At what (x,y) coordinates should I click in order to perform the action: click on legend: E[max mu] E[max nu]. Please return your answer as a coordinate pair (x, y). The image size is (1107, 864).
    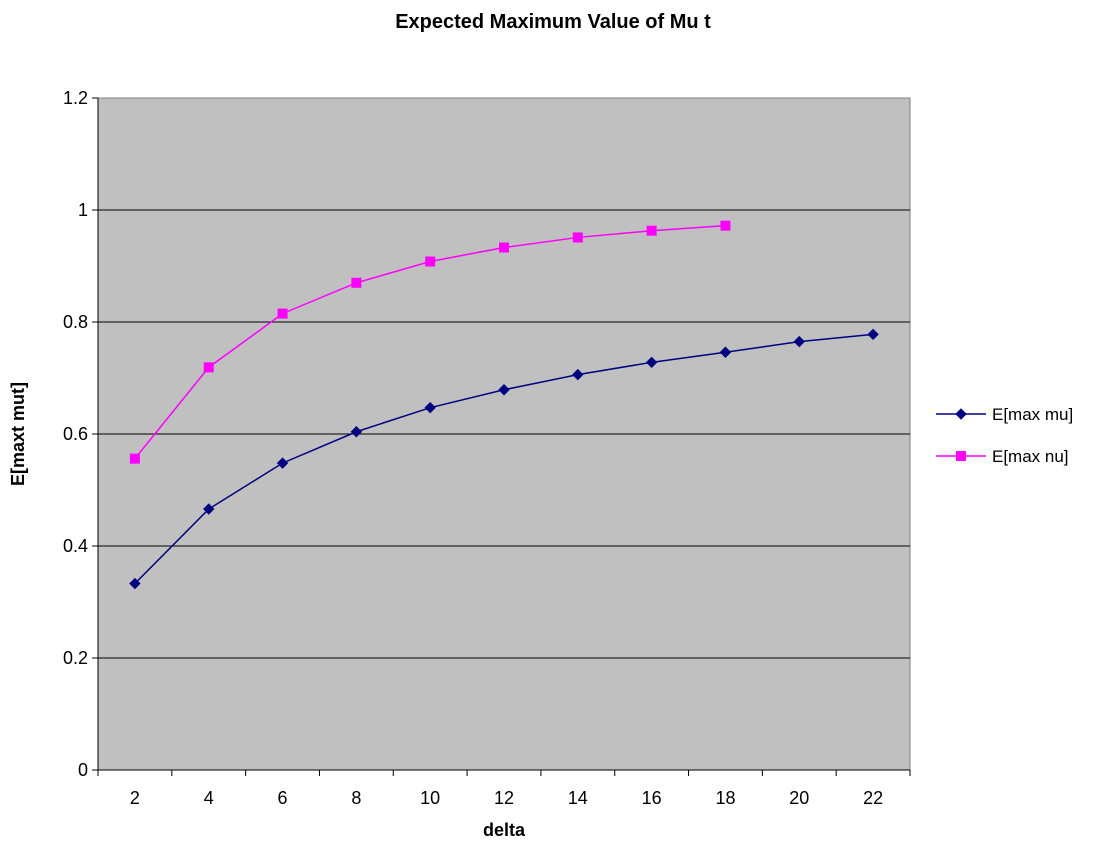
    Looking at the image, I should click on (1004, 435).